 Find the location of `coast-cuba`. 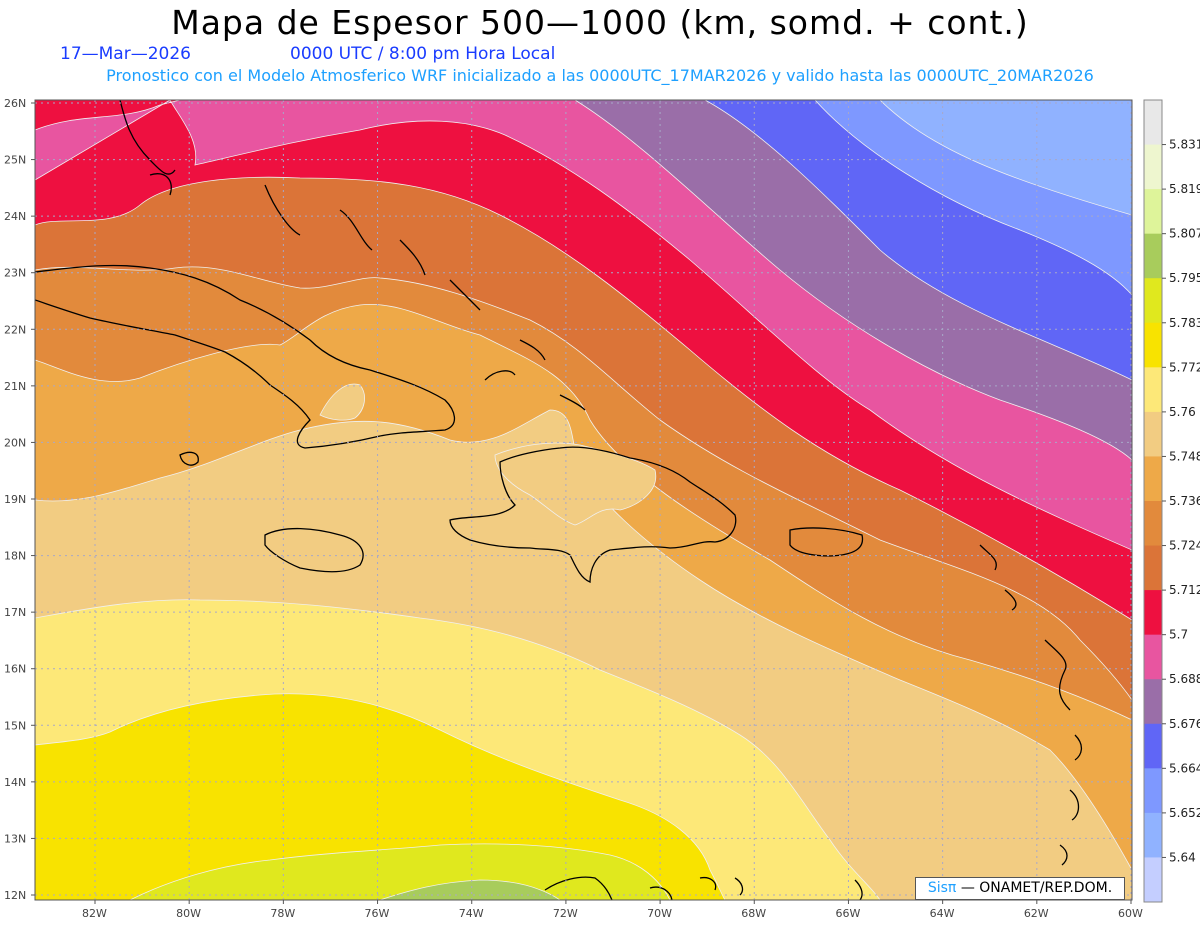

coast-cuba is located at coordinates (245, 356).